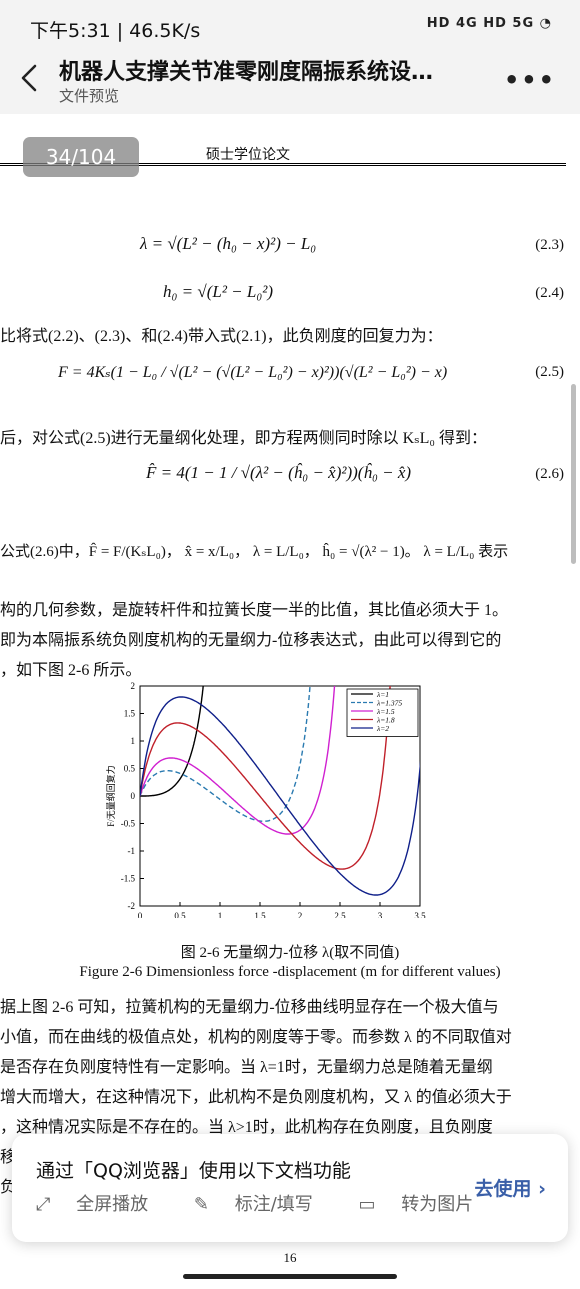  I want to click on scrollbar, so click(573, 474).